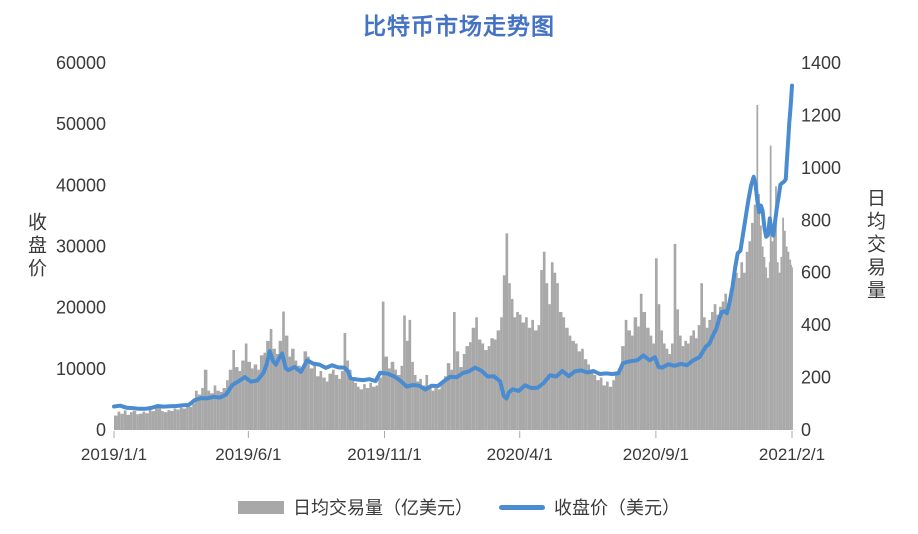  Describe the element at coordinates (35, 246) in the screenshot. I see `left-axis-title: 收盘价` at that location.